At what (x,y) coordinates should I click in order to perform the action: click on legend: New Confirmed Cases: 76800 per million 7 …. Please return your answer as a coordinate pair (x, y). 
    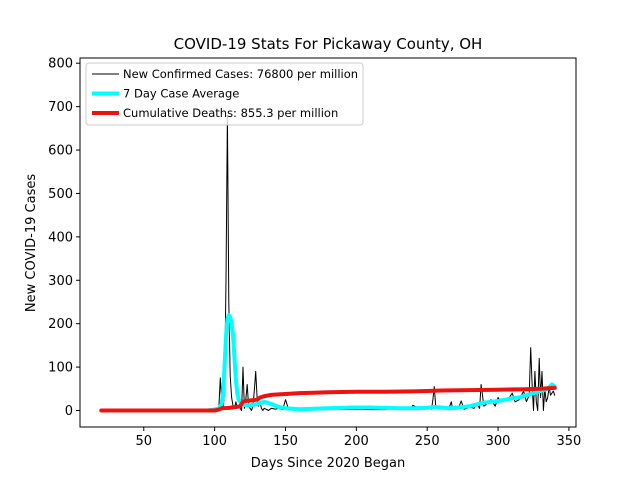
    Looking at the image, I should click on (224, 94).